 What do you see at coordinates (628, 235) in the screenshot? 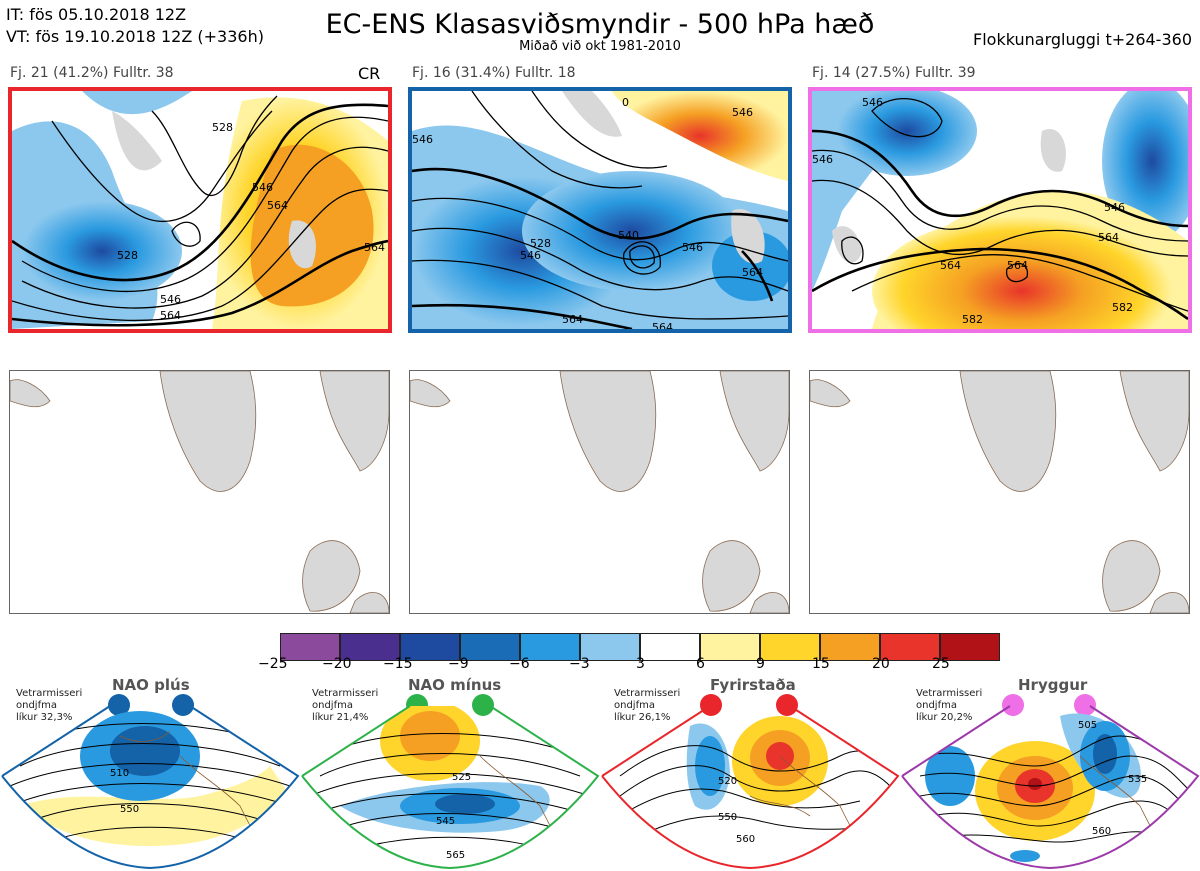
I see `cluster-2-contour-label: 540` at bounding box center [628, 235].